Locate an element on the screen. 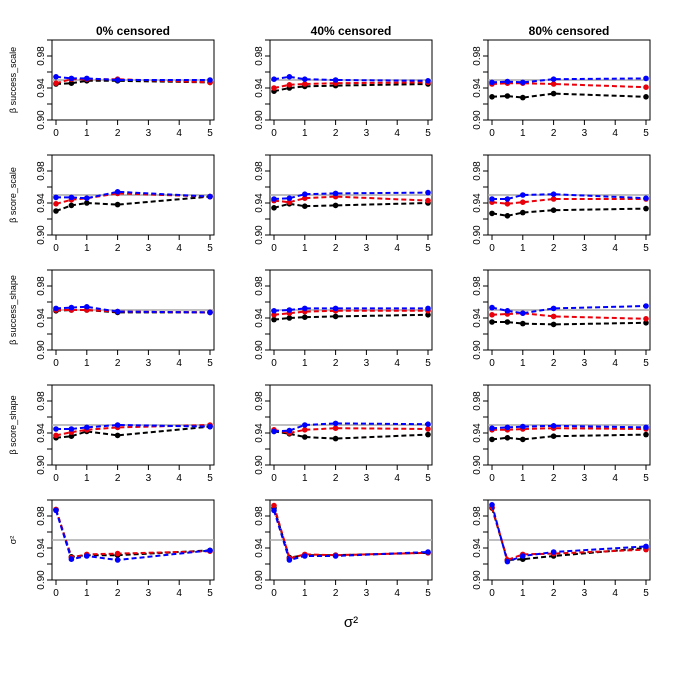  panel-r4-c0: 0.90 0.94 0.98 0 1 2 3 4 5 σ² is located at coordinates (111, 549).